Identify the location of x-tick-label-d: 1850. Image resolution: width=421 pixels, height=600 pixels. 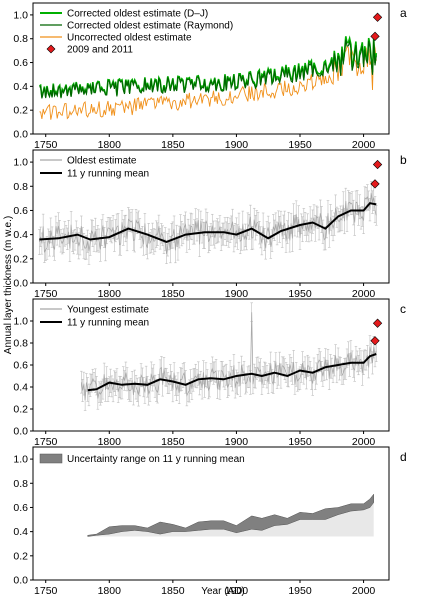
(173, 591).